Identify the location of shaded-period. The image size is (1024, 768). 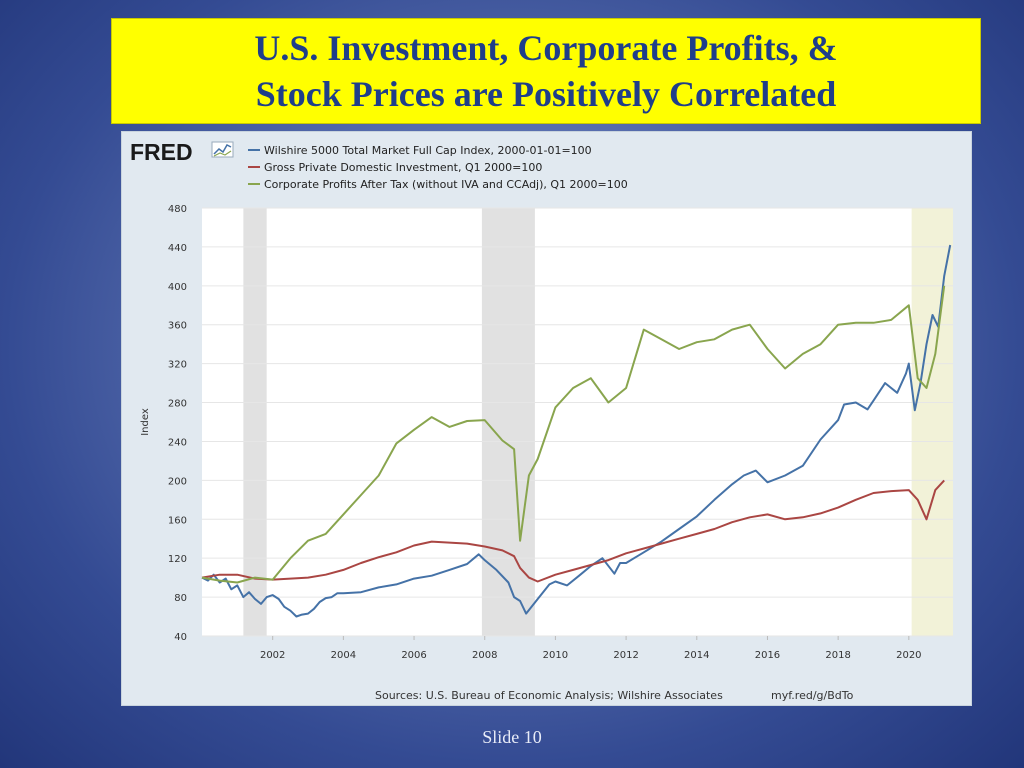
(932, 422).